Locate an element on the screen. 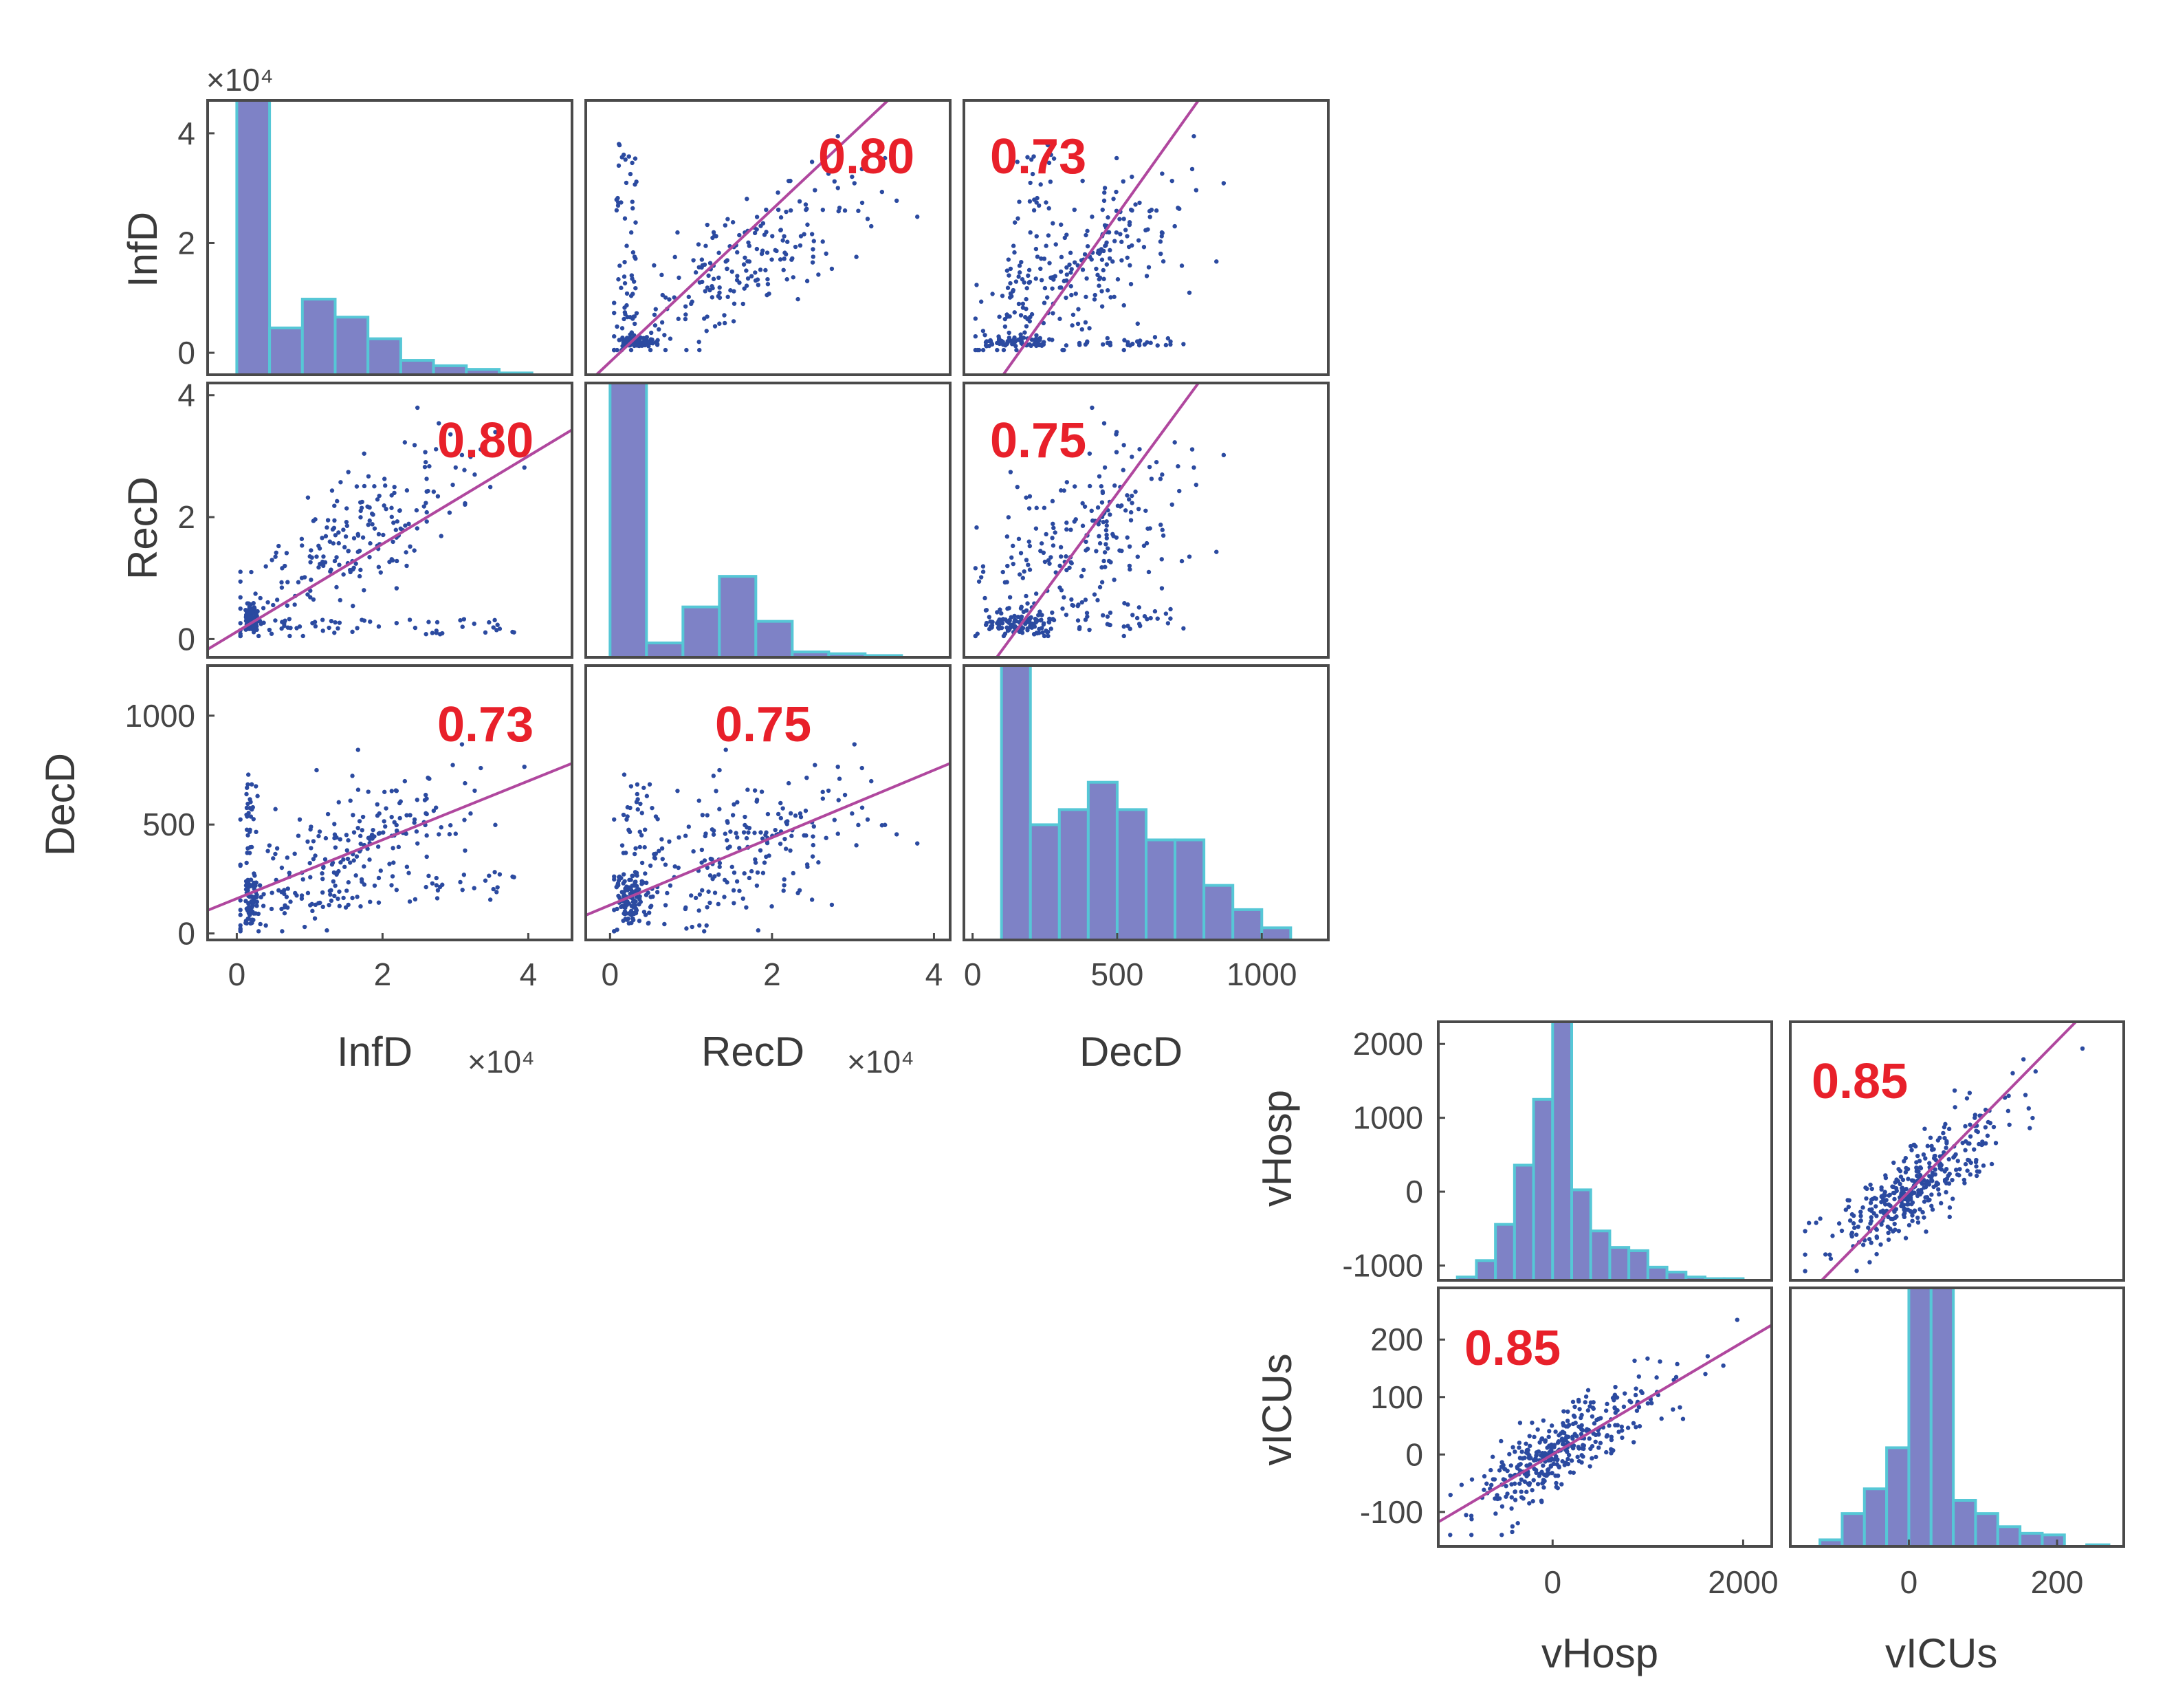 This screenshot has width=2165, height=1708. corr-label-recd-decd: 0.75 is located at coordinates (1038, 440).